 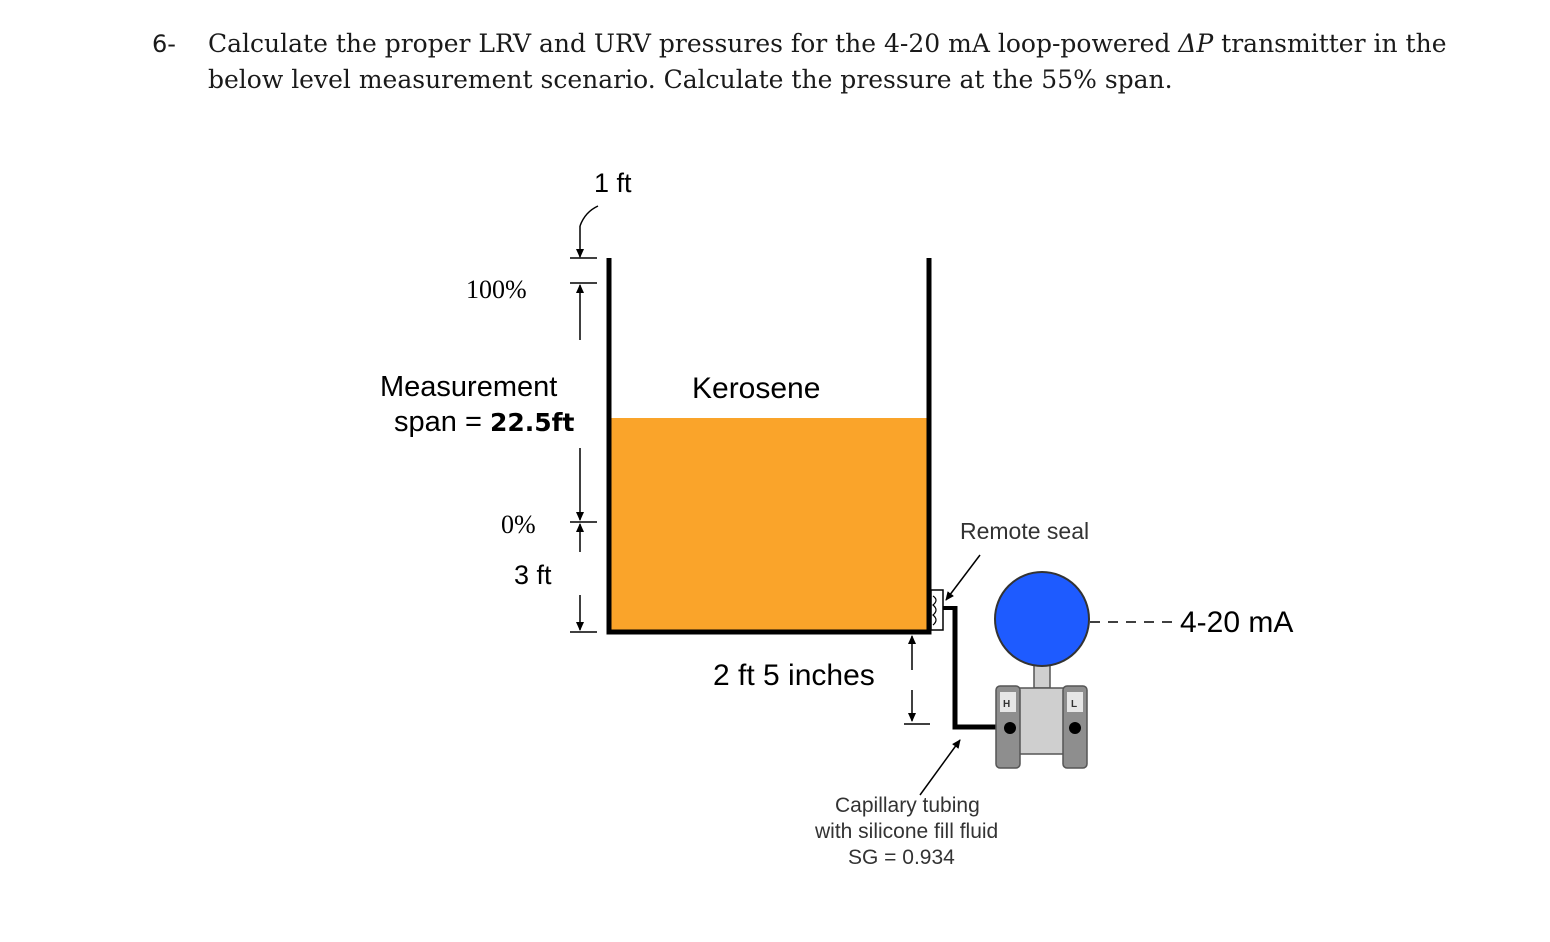 What do you see at coordinates (769, 525) in the screenshot?
I see `kerosene-liquid` at bounding box center [769, 525].